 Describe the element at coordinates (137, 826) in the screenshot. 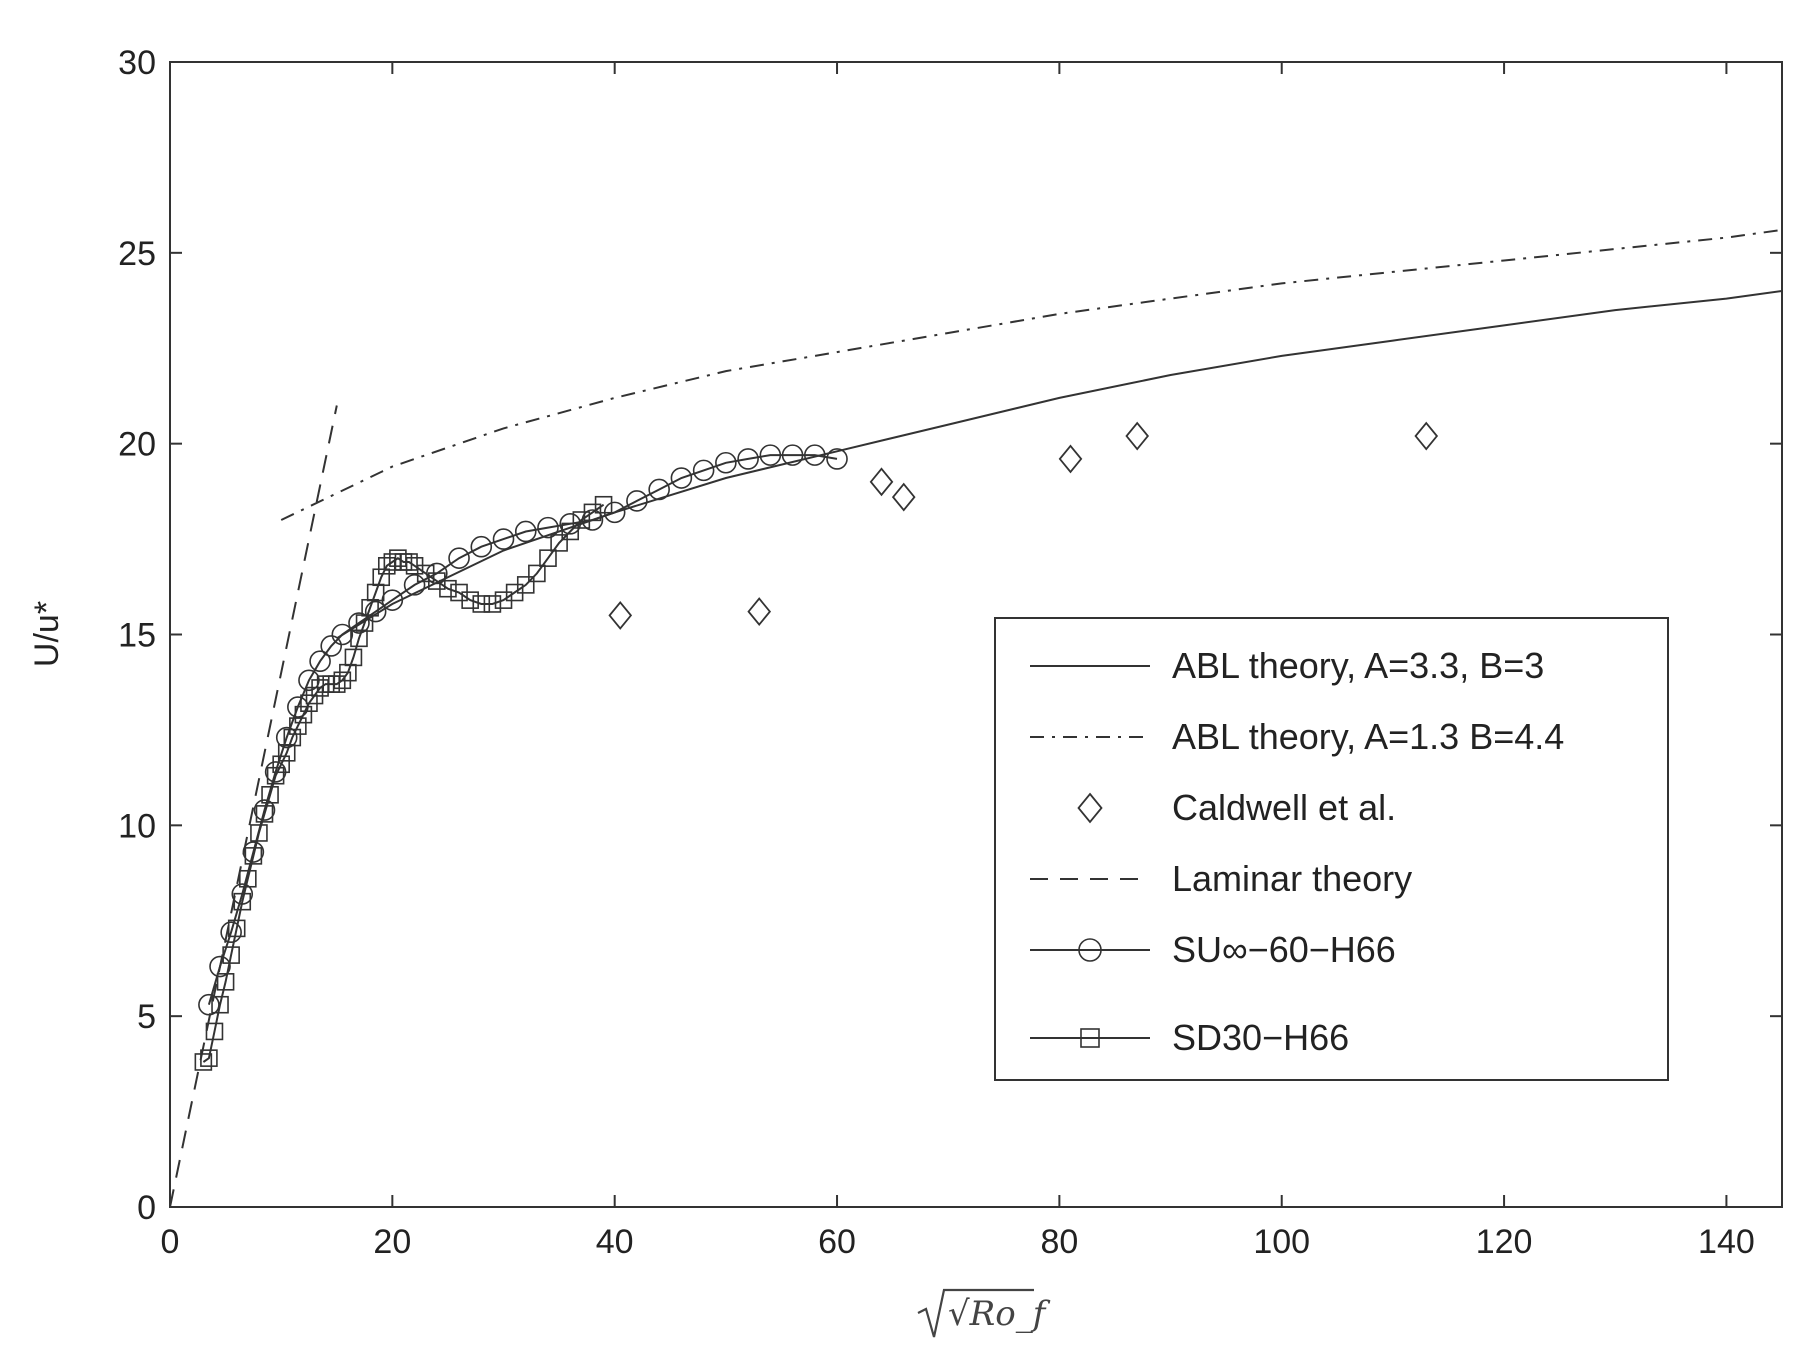

I see `y-tick-label: 10` at that location.